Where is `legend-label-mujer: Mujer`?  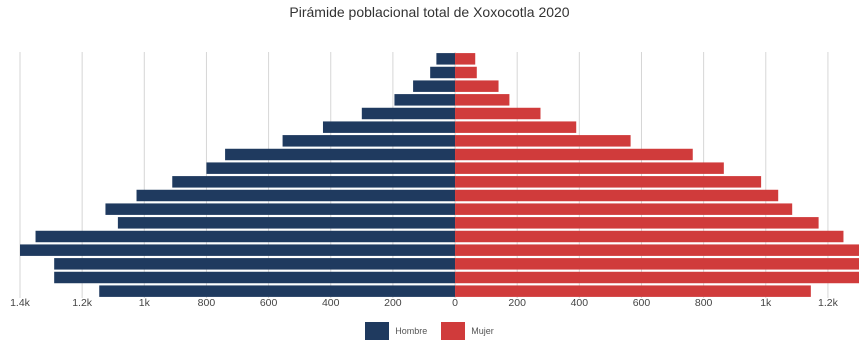
legend-label-mujer: Mujer is located at coordinates (482, 331).